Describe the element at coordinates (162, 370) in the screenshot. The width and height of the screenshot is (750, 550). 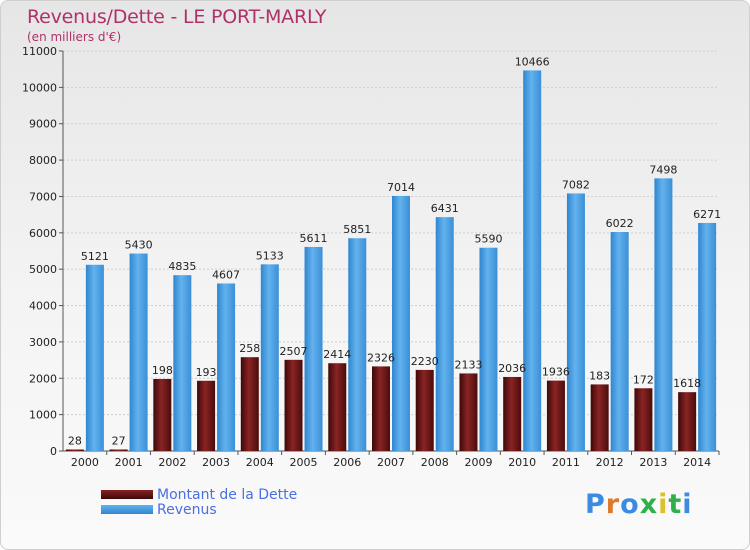
I see `data-label-dette: 198` at that location.